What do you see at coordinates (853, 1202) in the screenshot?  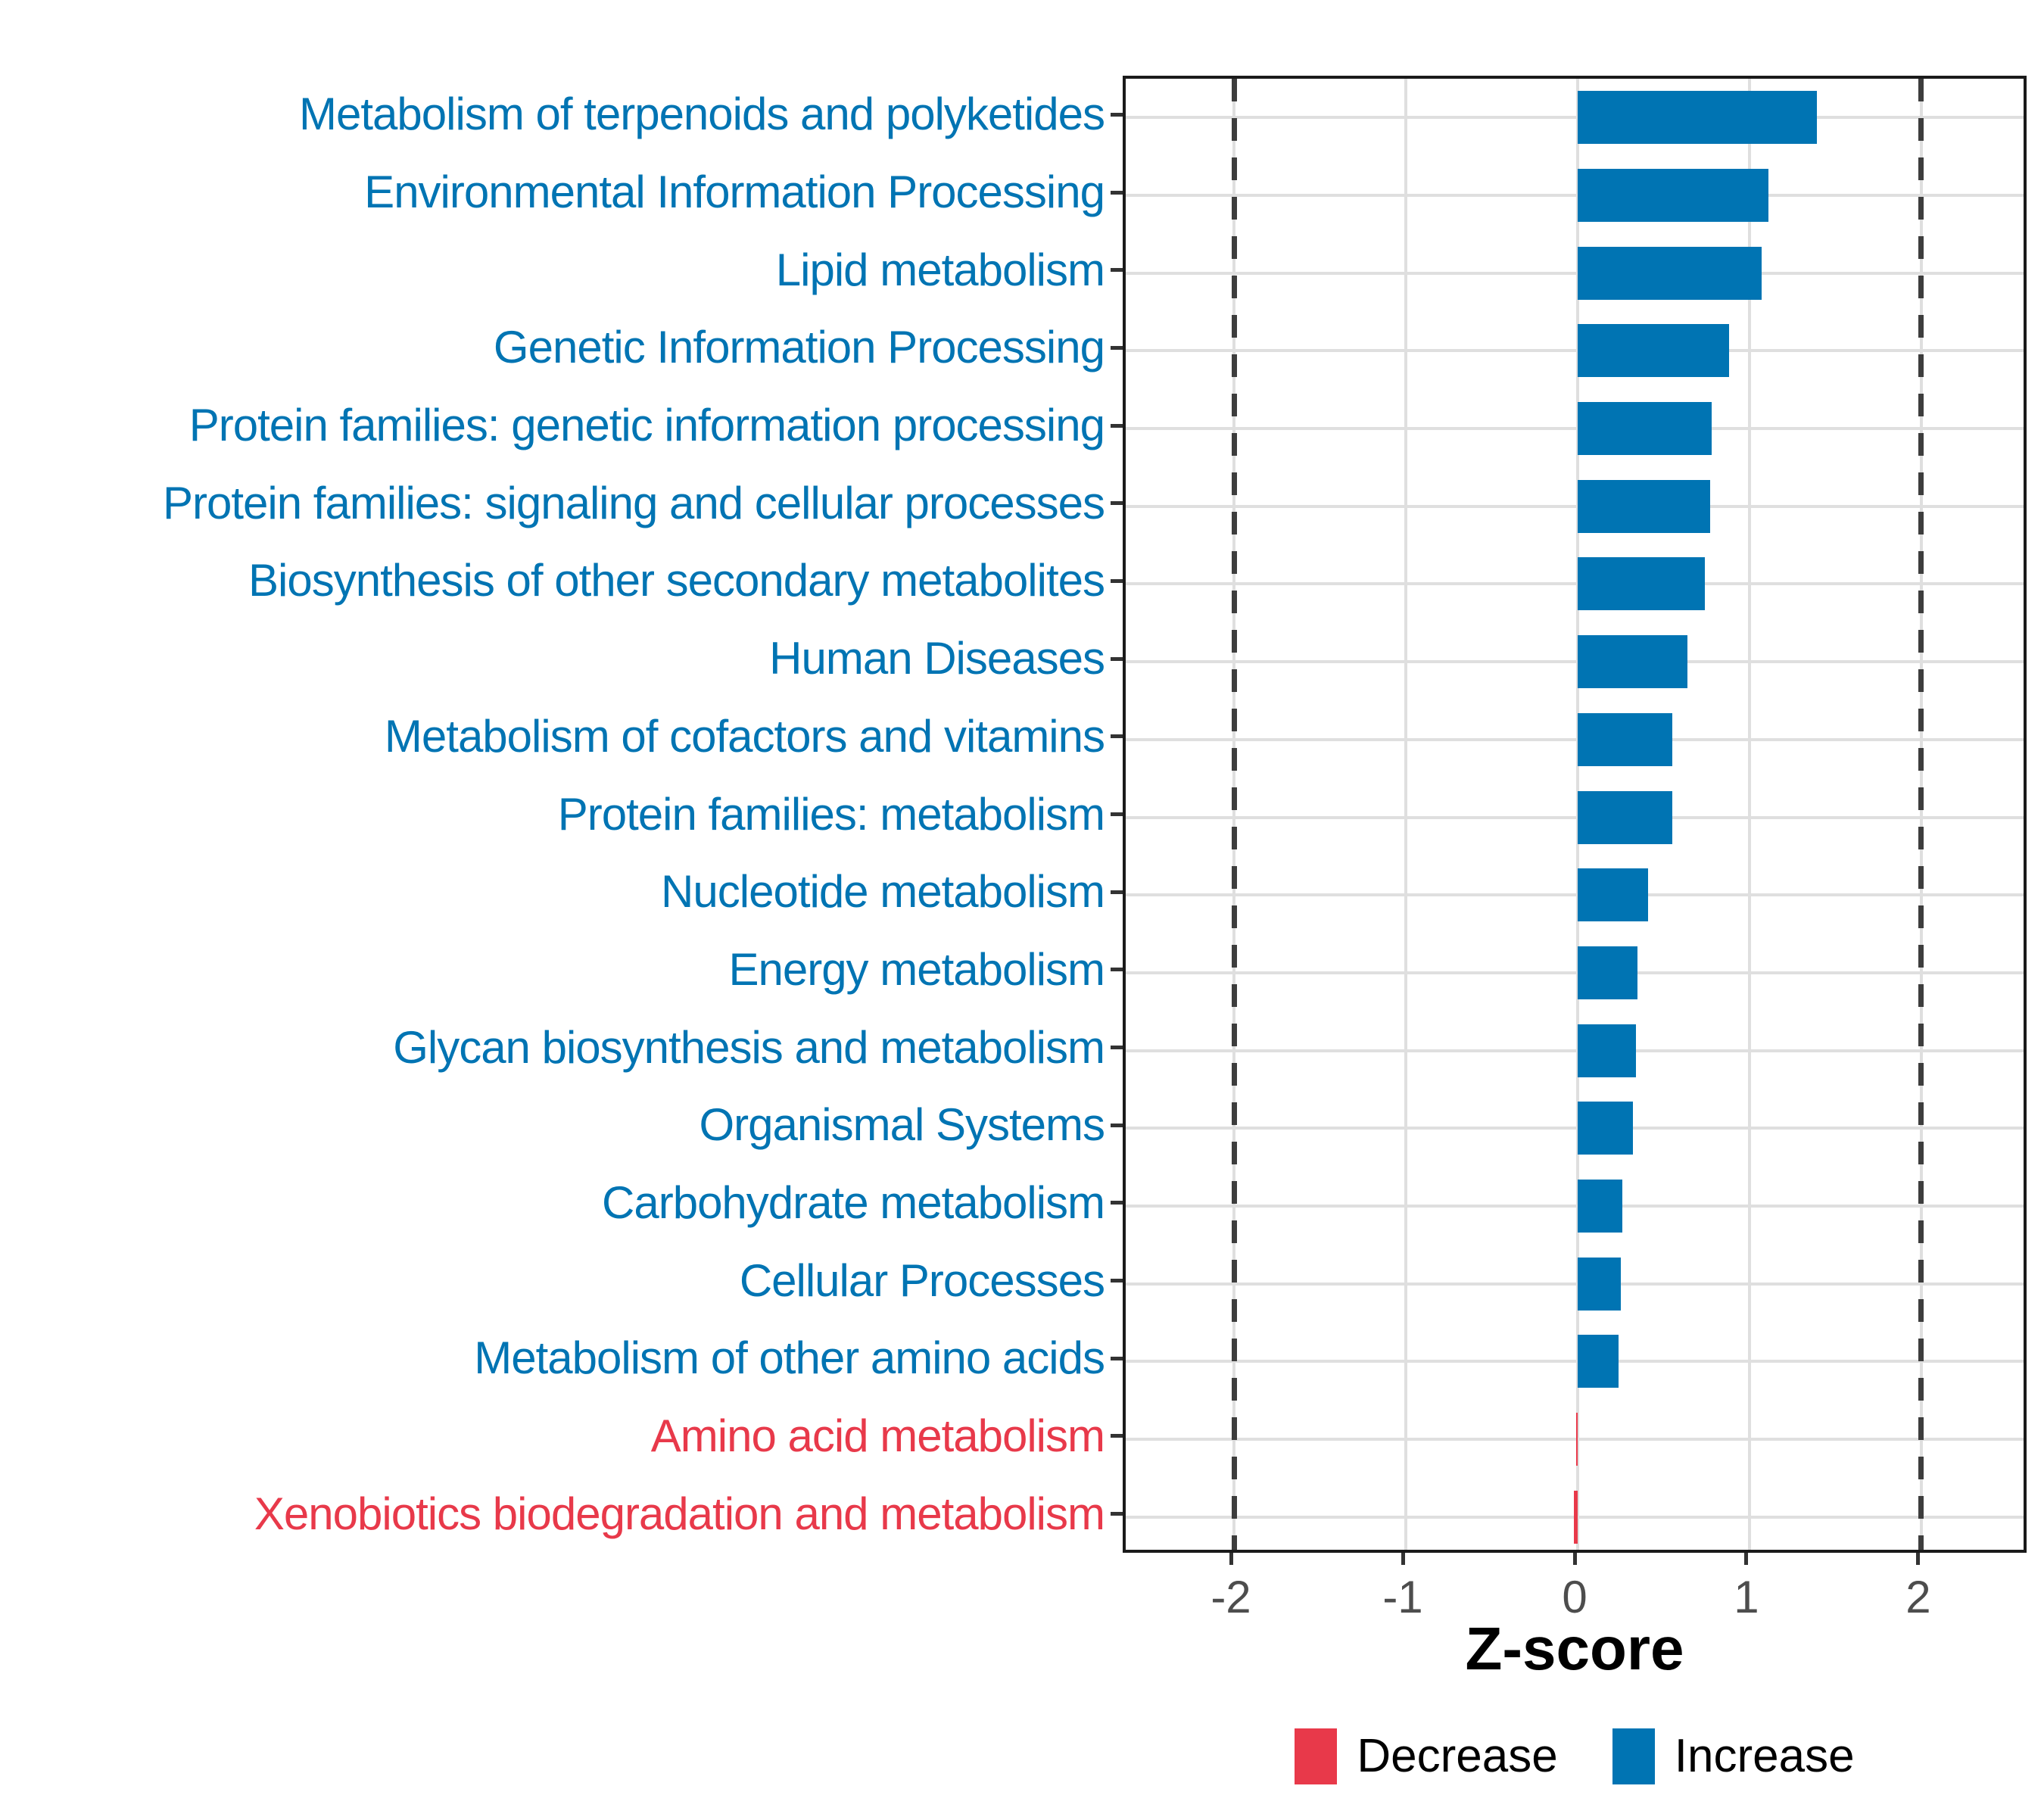 I see `y-axis-label: Carbohydrate metabolism` at bounding box center [853, 1202].